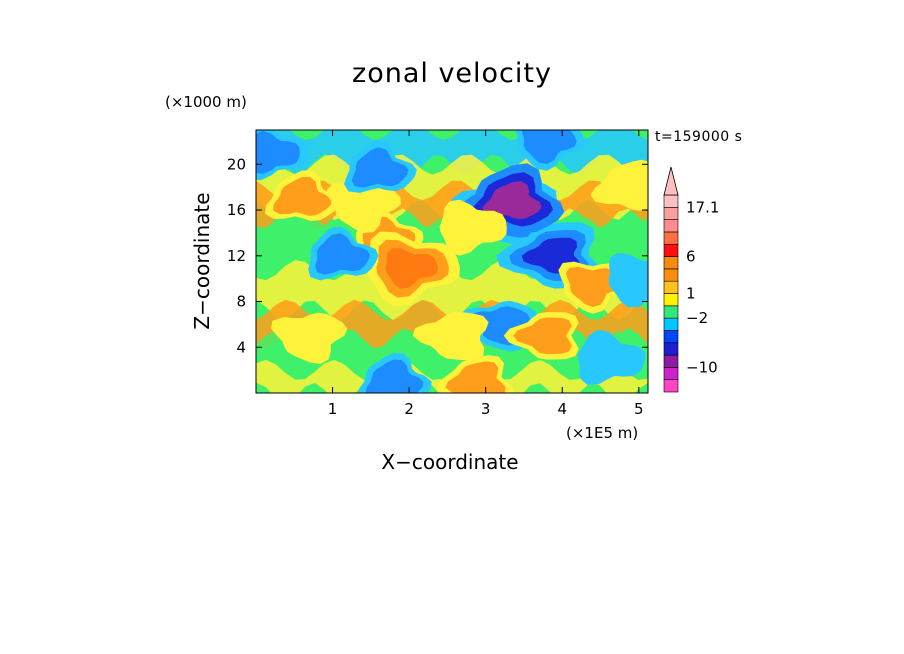 The height and width of the screenshot is (654, 904). I want to click on x-axis-label: X−coordinate, so click(450, 462).